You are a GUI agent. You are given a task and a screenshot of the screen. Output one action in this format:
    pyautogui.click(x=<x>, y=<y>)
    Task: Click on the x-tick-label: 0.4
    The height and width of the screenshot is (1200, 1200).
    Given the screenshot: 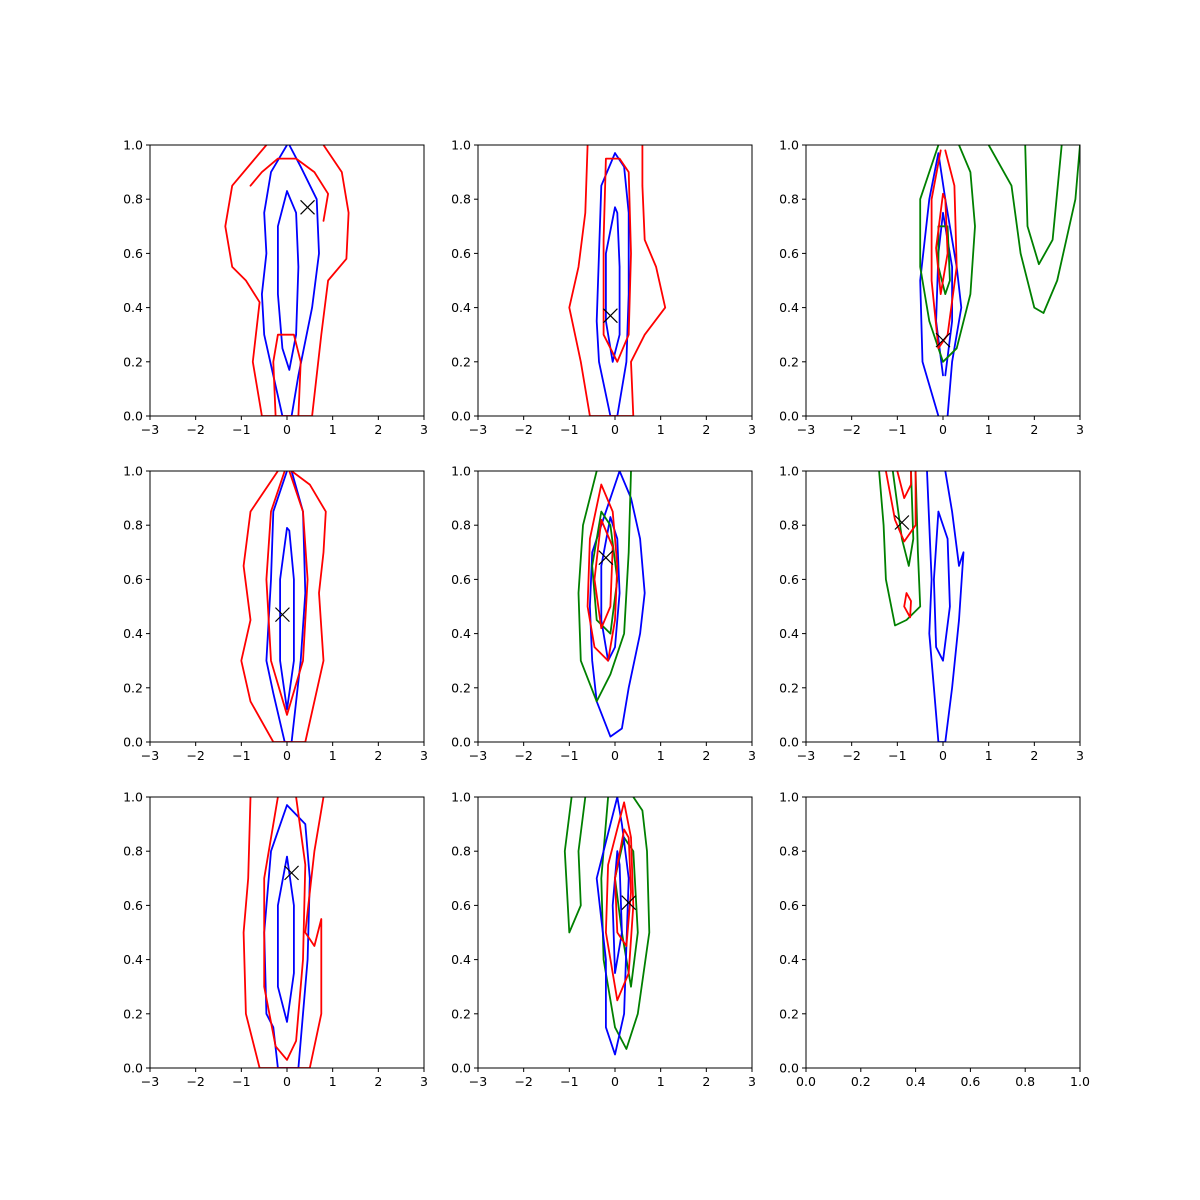 What is the action you would take?
    pyautogui.click(x=916, y=1081)
    